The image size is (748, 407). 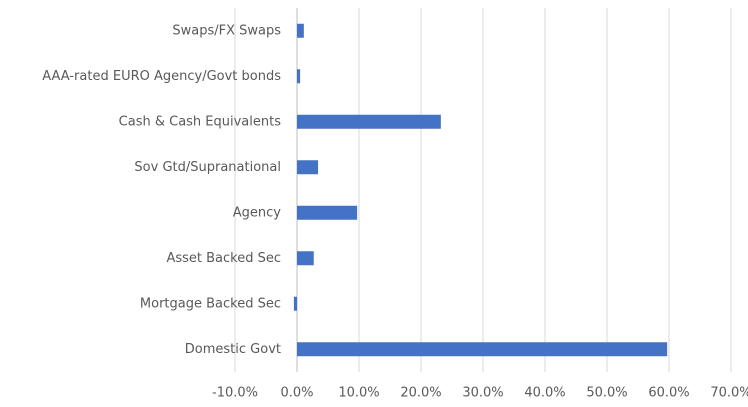 I want to click on x-tick-label: 20.0%, so click(x=420, y=393).